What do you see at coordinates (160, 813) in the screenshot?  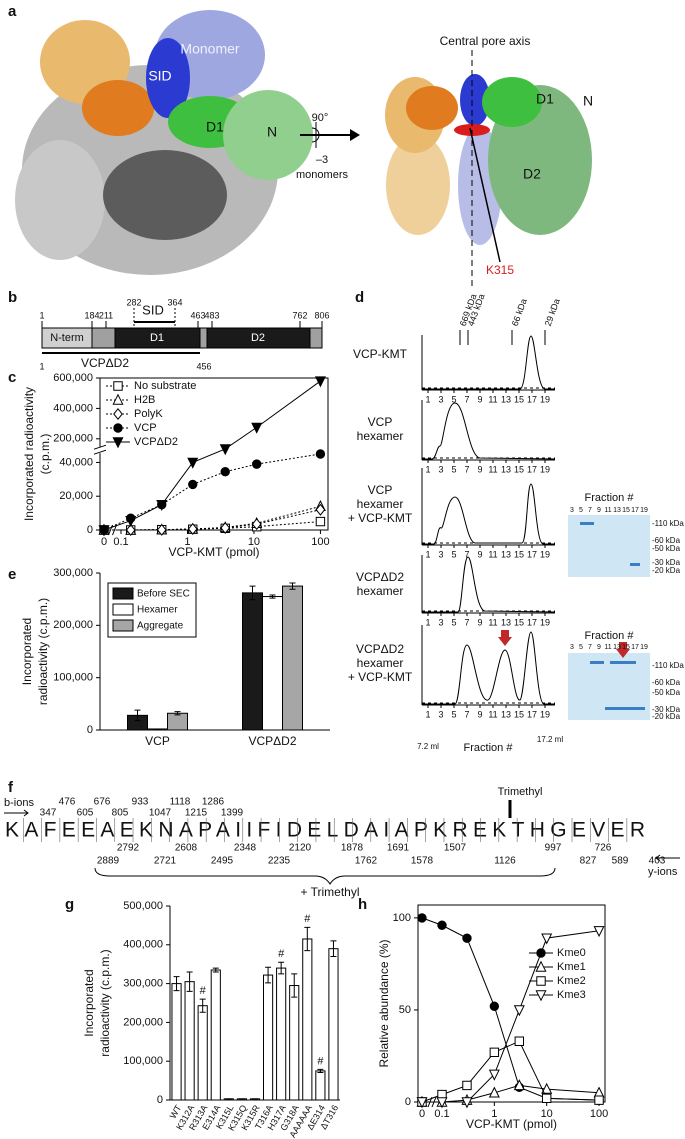 I see `b-ion: 1047` at bounding box center [160, 813].